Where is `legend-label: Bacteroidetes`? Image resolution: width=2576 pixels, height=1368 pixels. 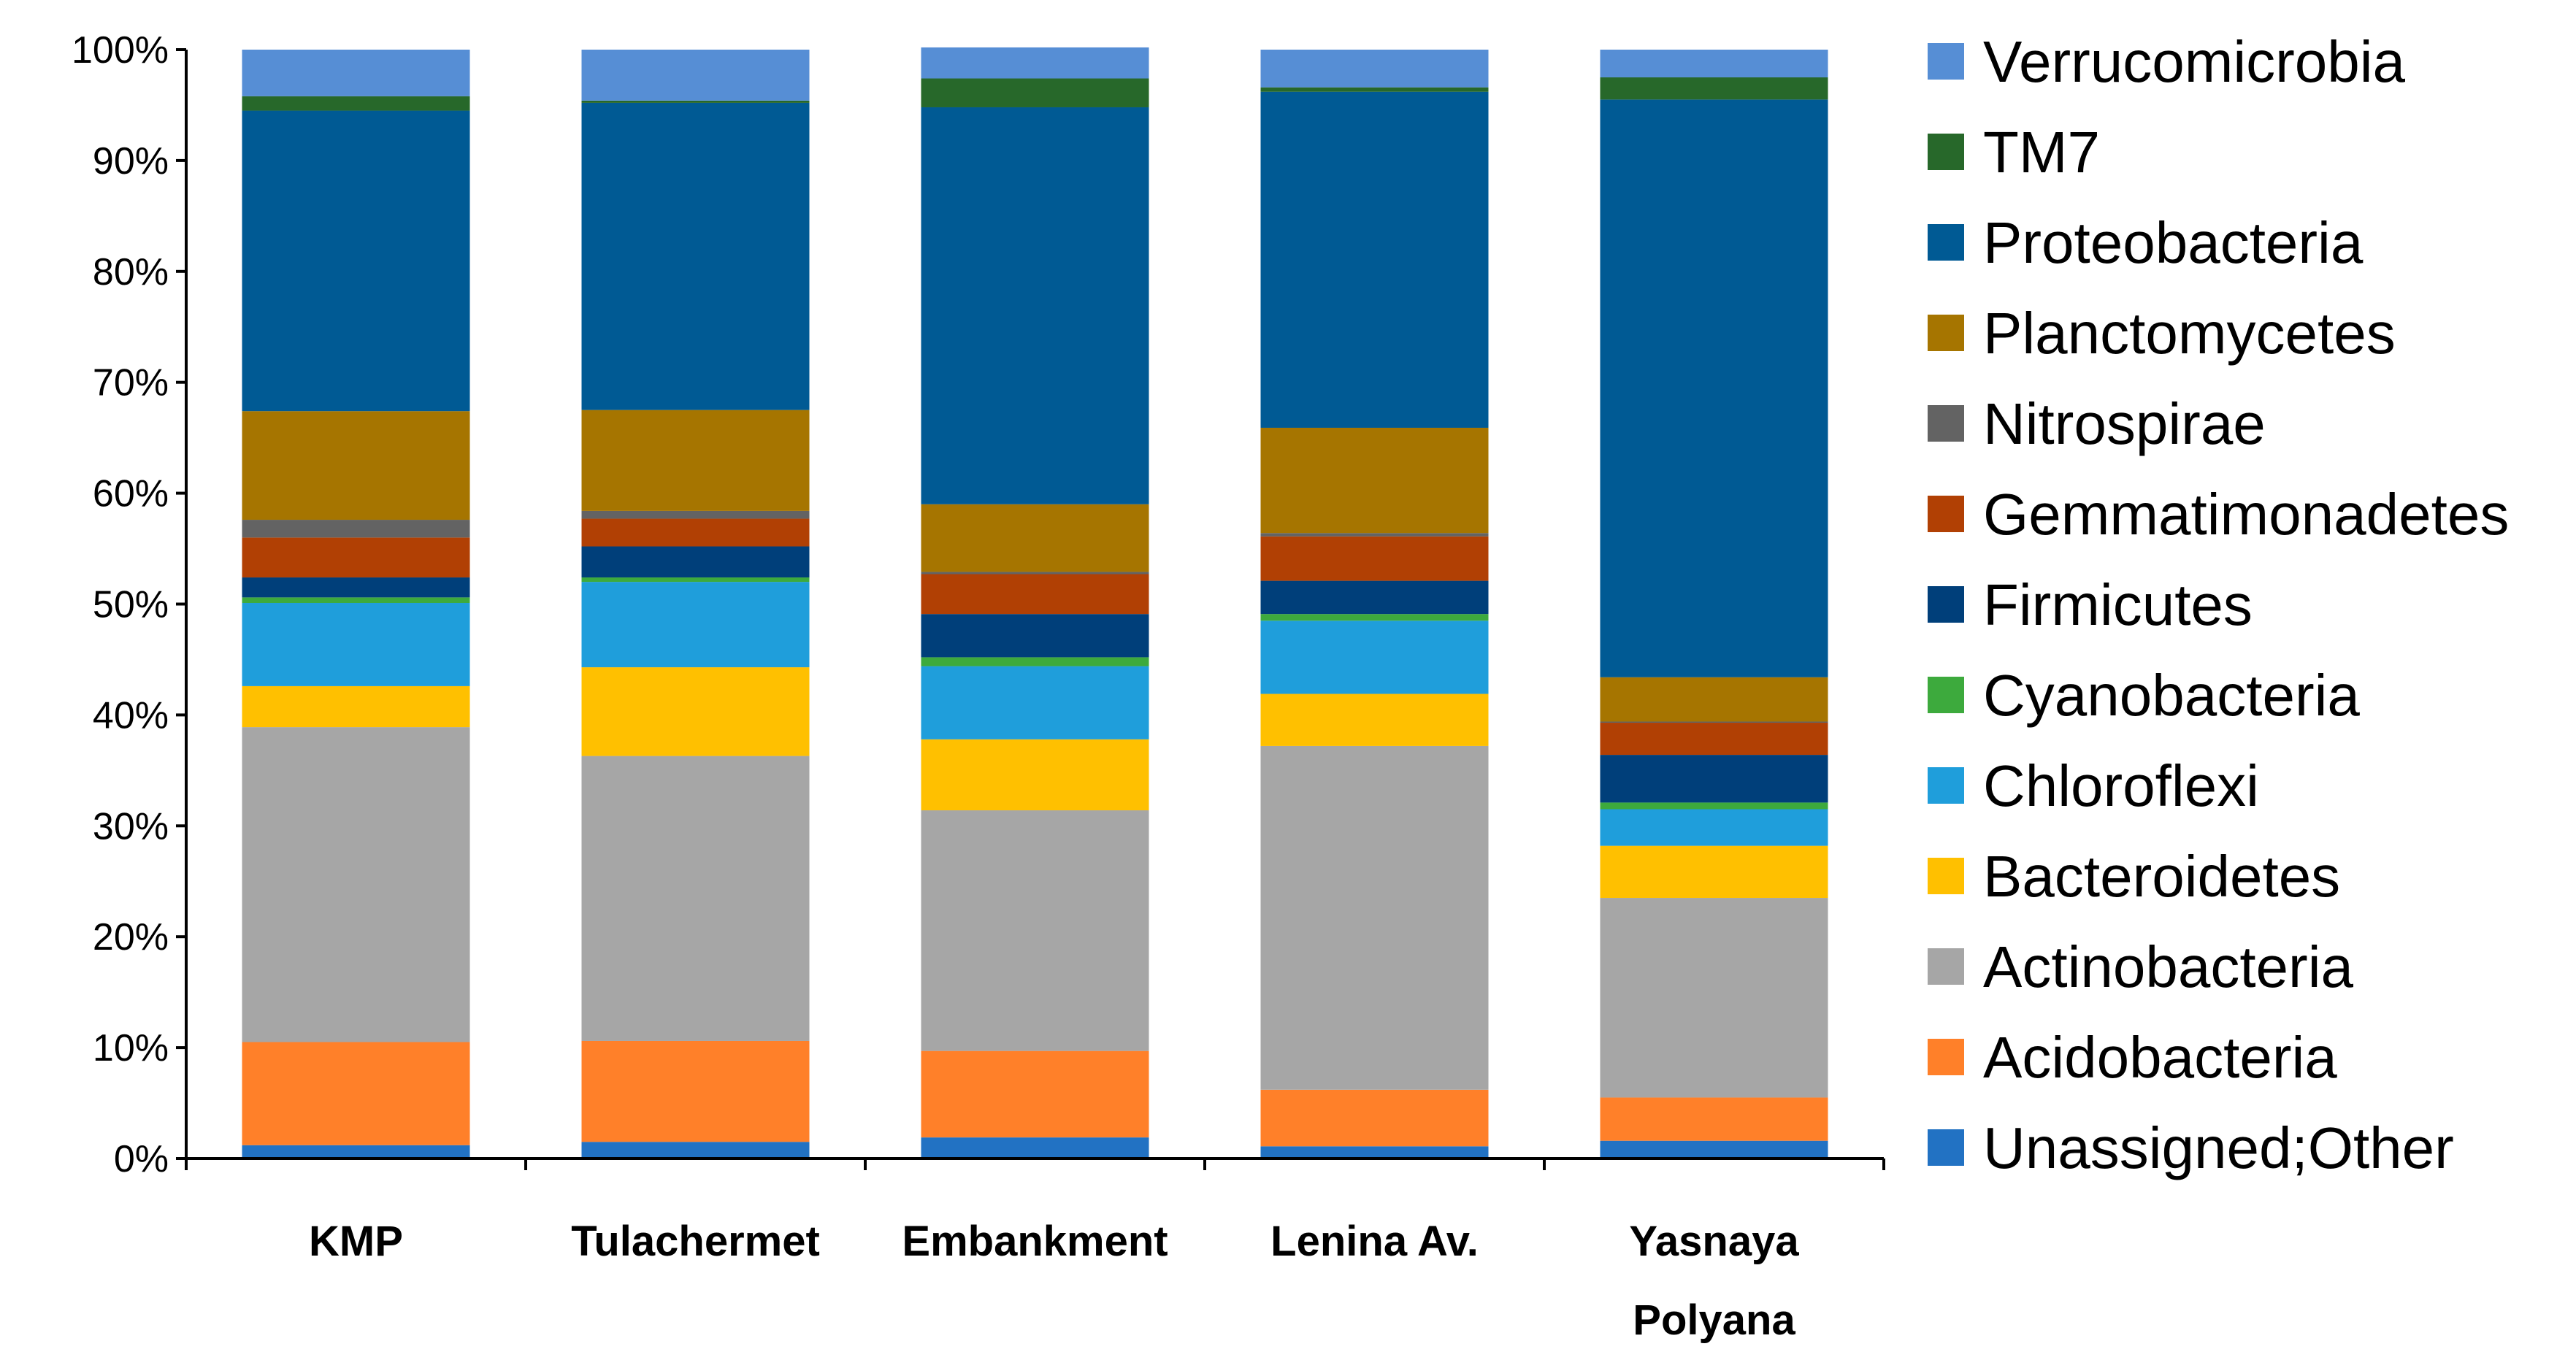
legend-label: Bacteroidetes is located at coordinates (2161, 876).